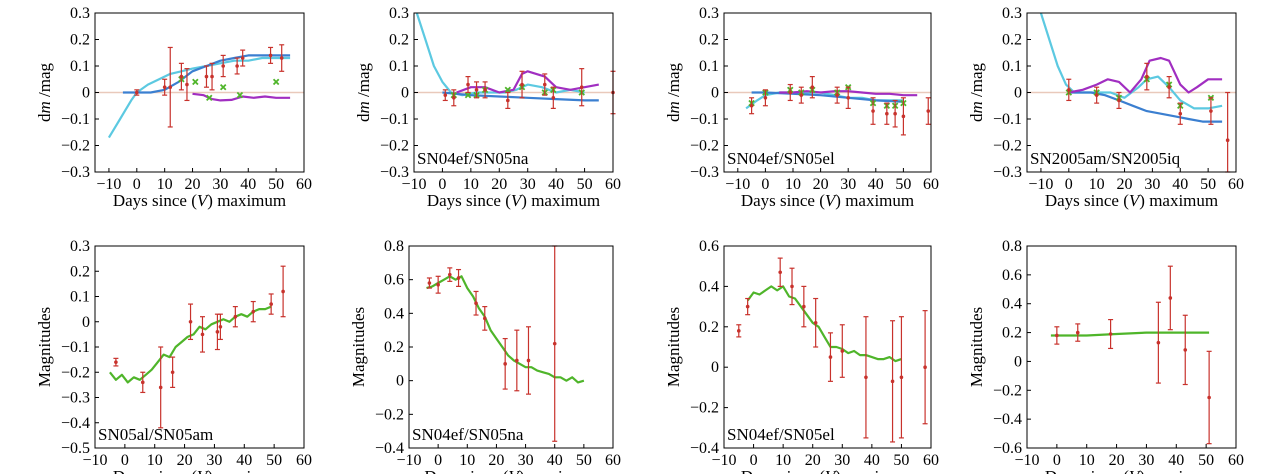 Image resolution: width=1274 pixels, height=474 pixels. Describe the element at coordinates (1012, 246) in the screenshot. I see `y-tick-label: 0.8` at that location.